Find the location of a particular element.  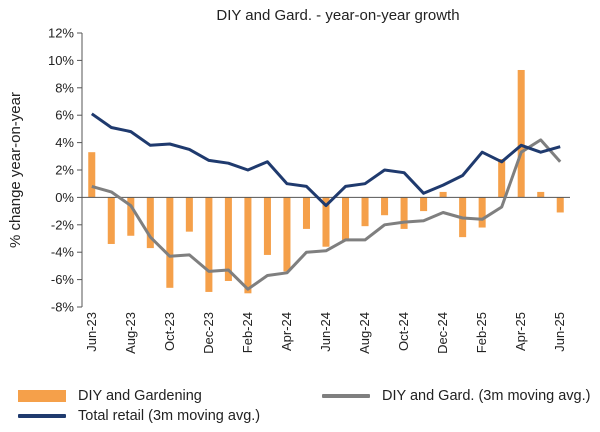

y-tick-label: 10% is located at coordinates (61, 60).